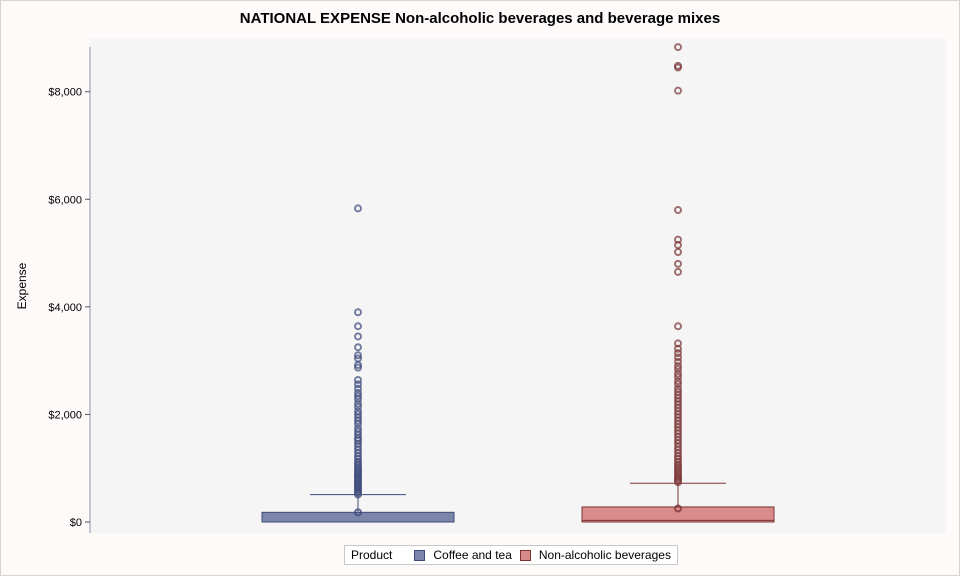 The height and width of the screenshot is (576, 960). I want to click on box-coffee-and-tea, so click(358, 517).